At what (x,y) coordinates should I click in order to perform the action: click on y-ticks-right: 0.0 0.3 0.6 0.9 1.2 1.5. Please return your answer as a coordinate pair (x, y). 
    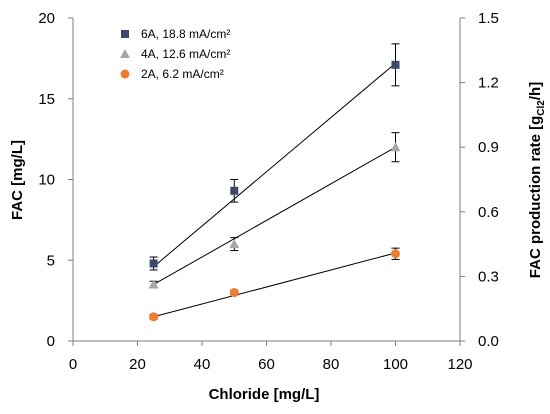
    Looking at the image, I should click on (479, 180).